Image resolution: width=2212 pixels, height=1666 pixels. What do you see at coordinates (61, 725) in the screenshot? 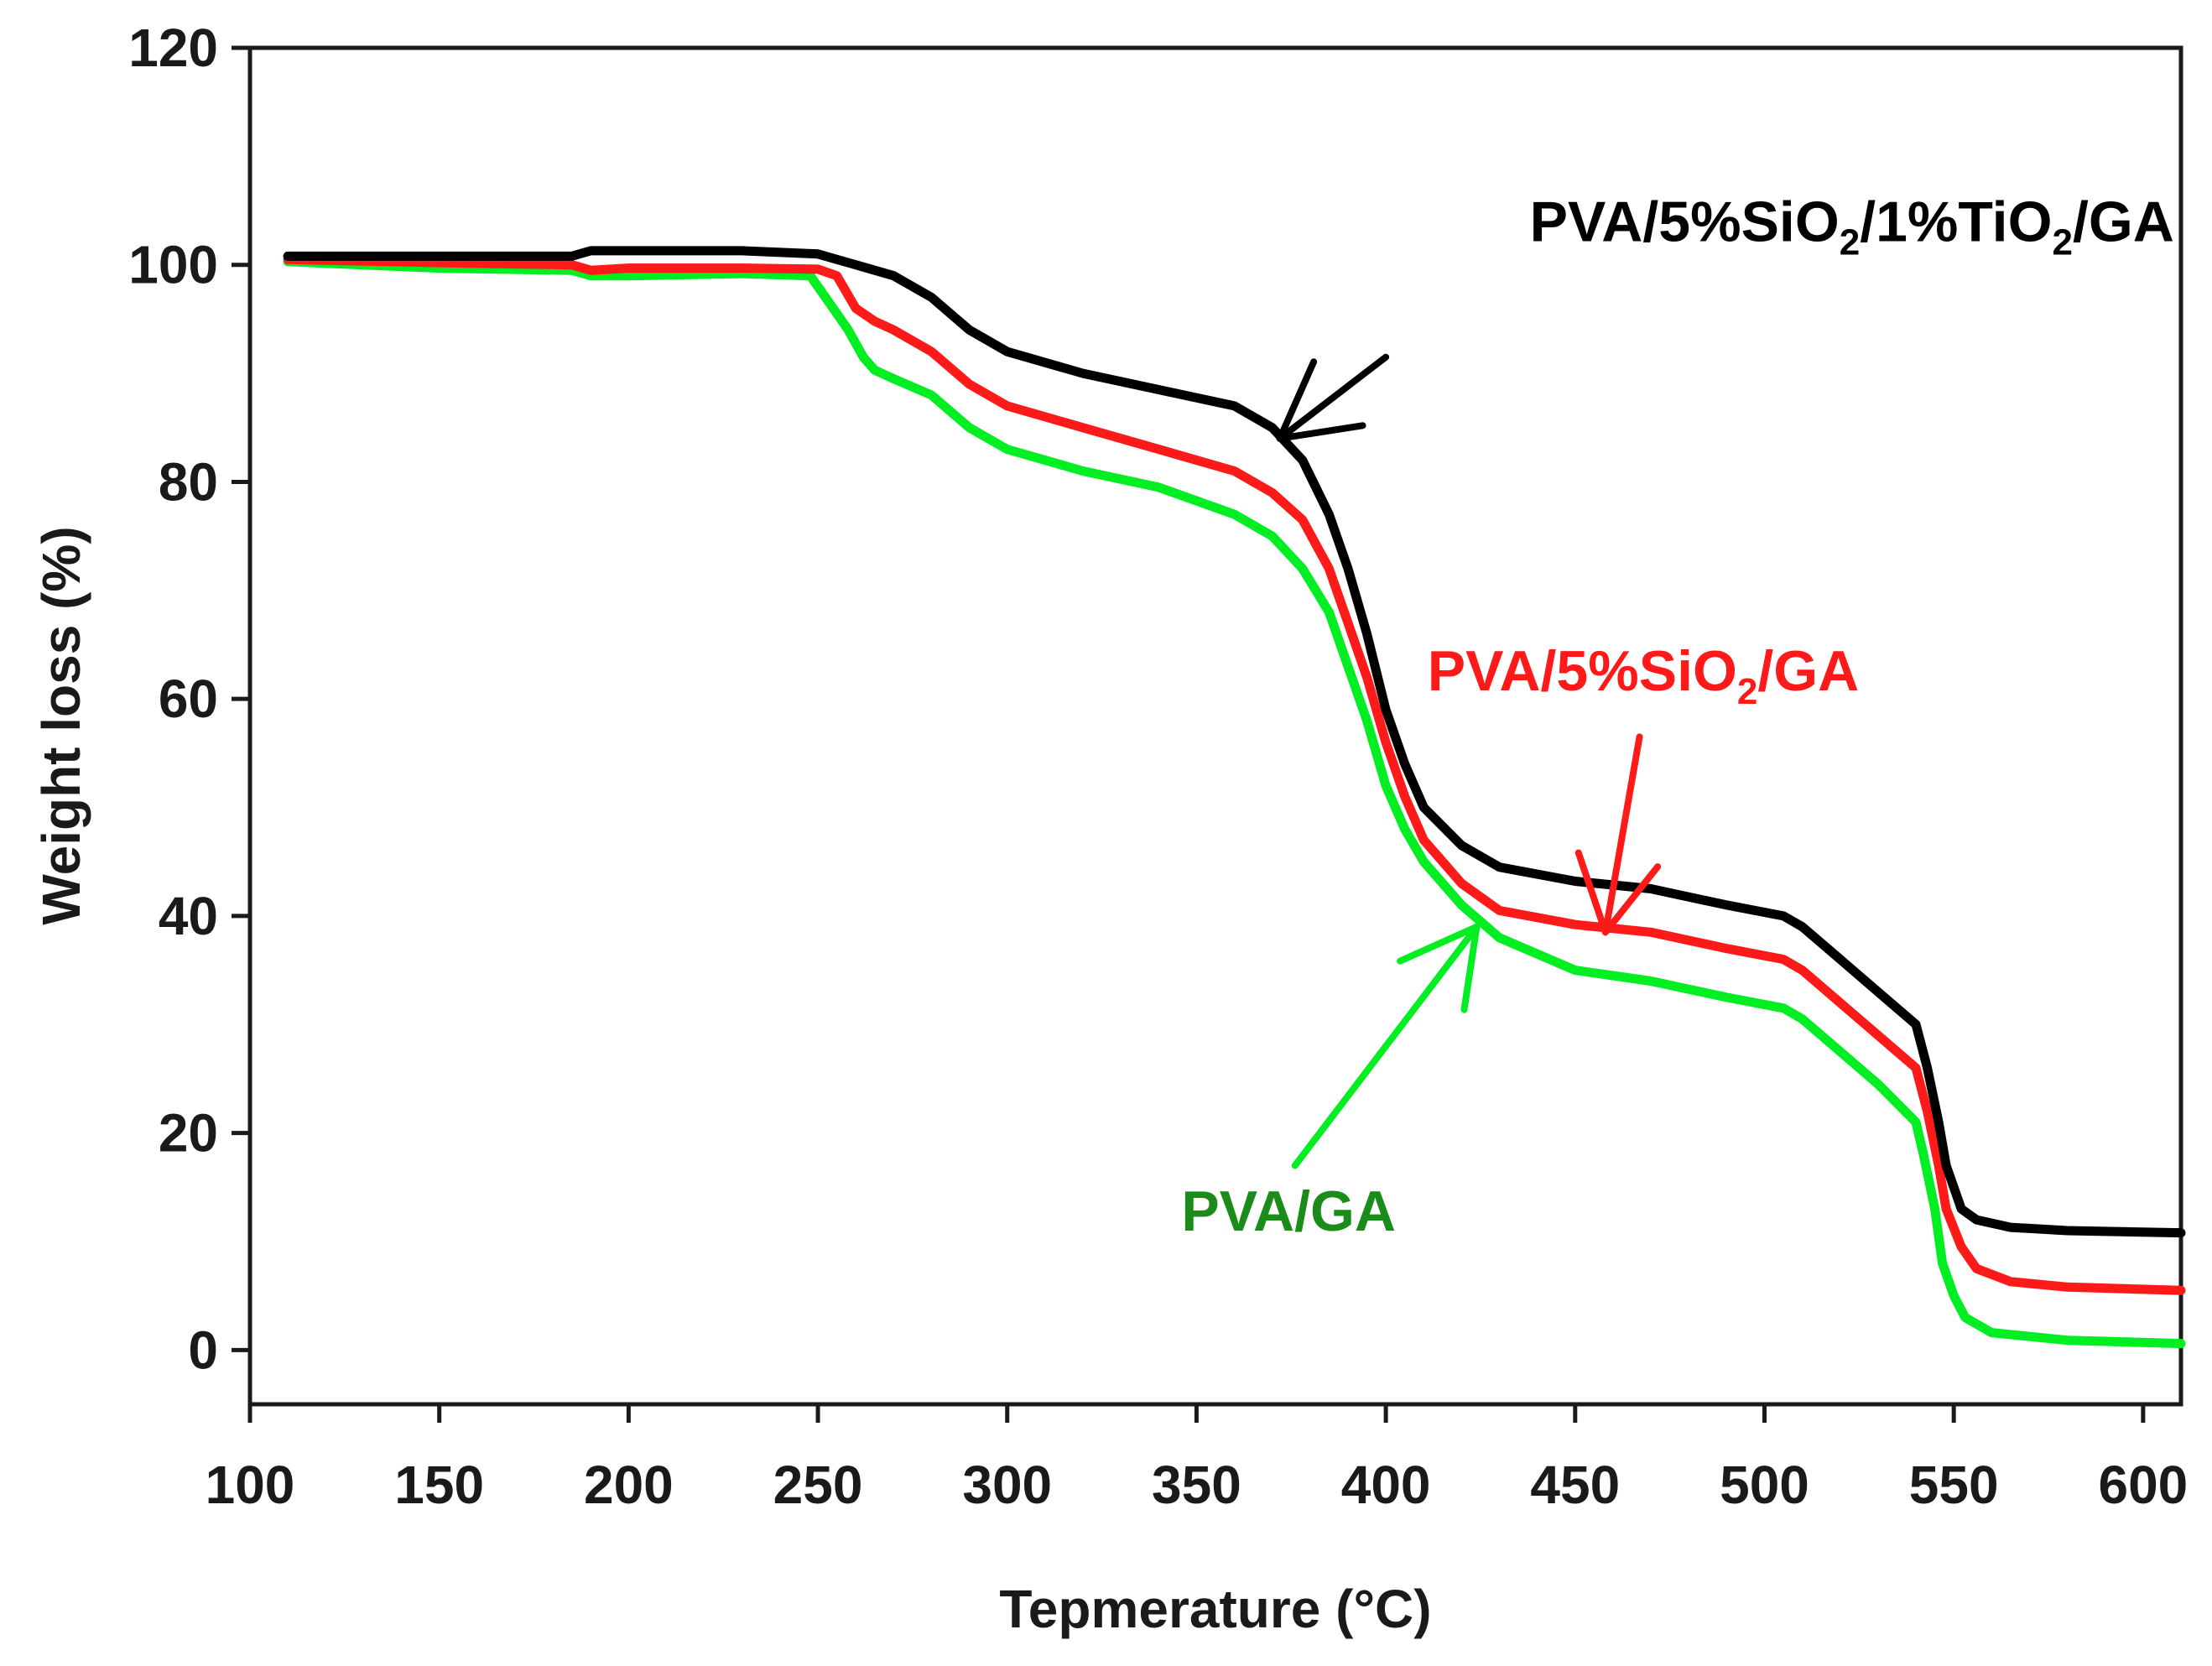
I see `y-axis-title: Weight loss (%)` at bounding box center [61, 725].